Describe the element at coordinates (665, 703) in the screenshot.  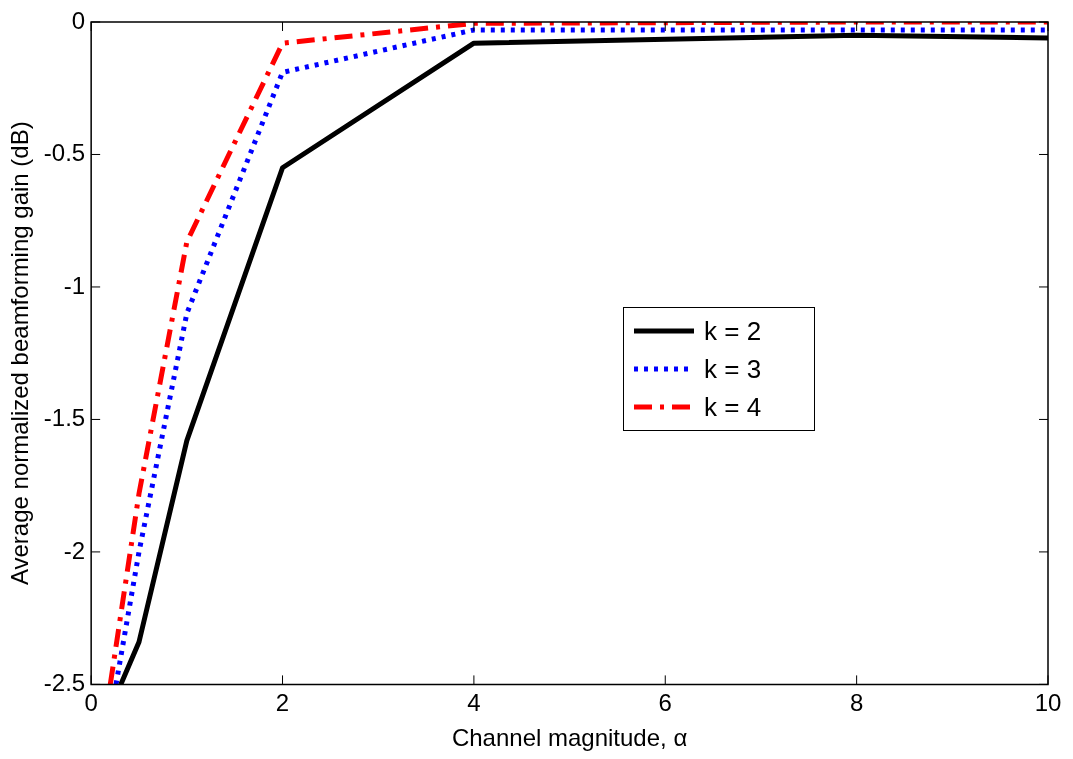
I see `x-tick-label: 6` at that location.